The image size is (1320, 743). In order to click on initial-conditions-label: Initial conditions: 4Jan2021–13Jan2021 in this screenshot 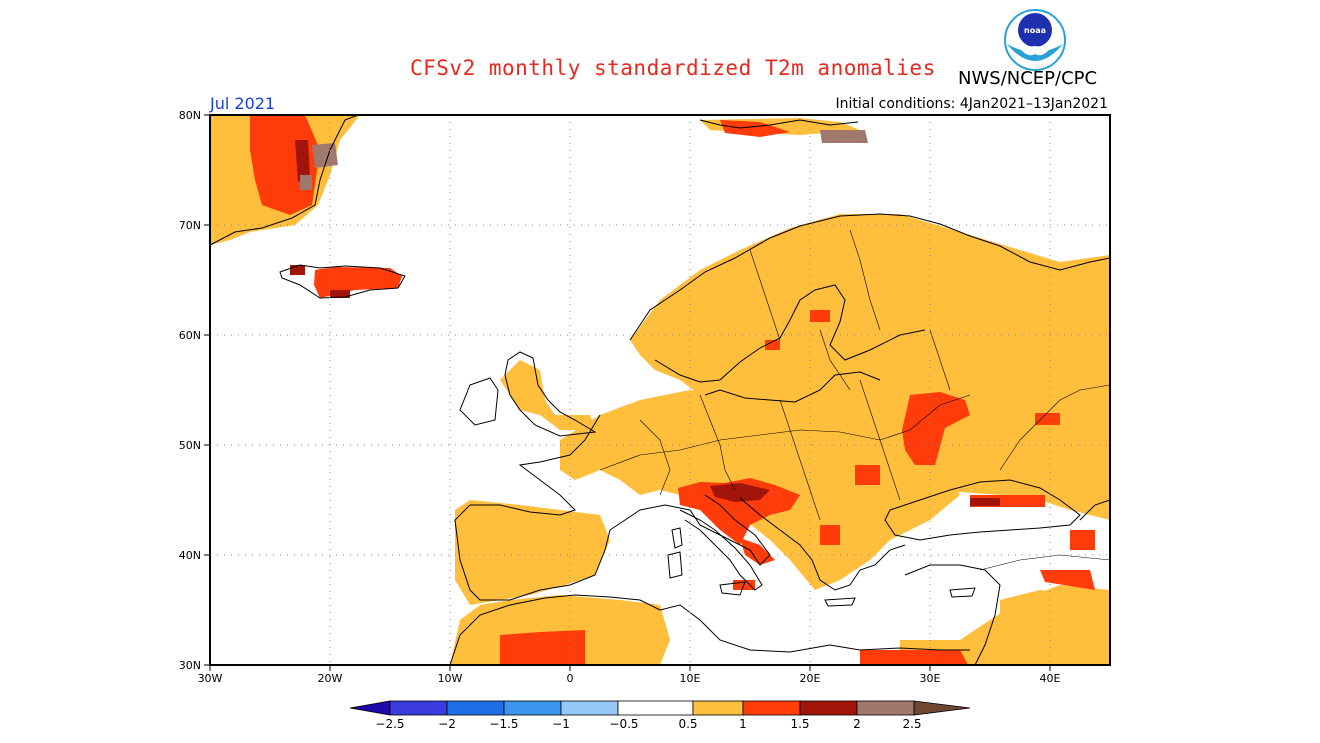, I will do `click(971, 104)`.